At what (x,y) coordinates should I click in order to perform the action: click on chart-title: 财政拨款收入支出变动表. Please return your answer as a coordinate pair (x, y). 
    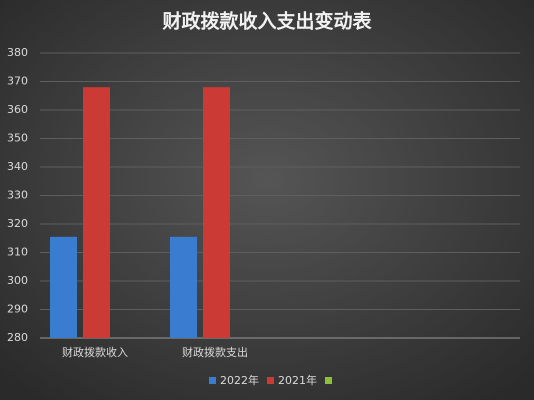
    Looking at the image, I should click on (267, 21).